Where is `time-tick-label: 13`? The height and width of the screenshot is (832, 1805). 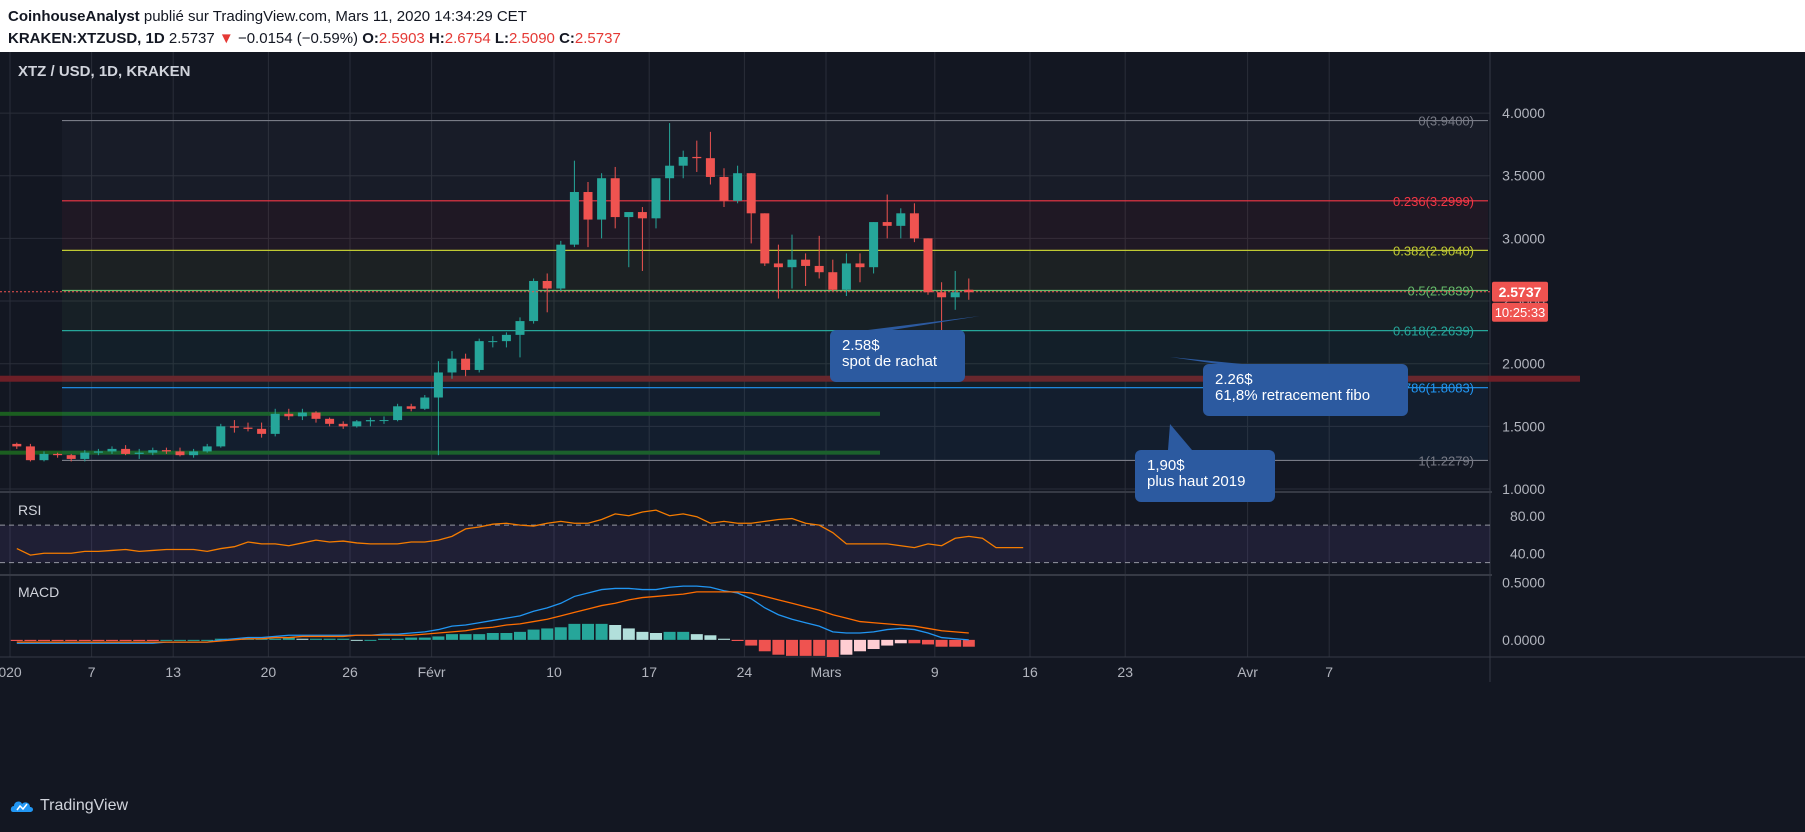 time-tick-label: 13 is located at coordinates (173, 672).